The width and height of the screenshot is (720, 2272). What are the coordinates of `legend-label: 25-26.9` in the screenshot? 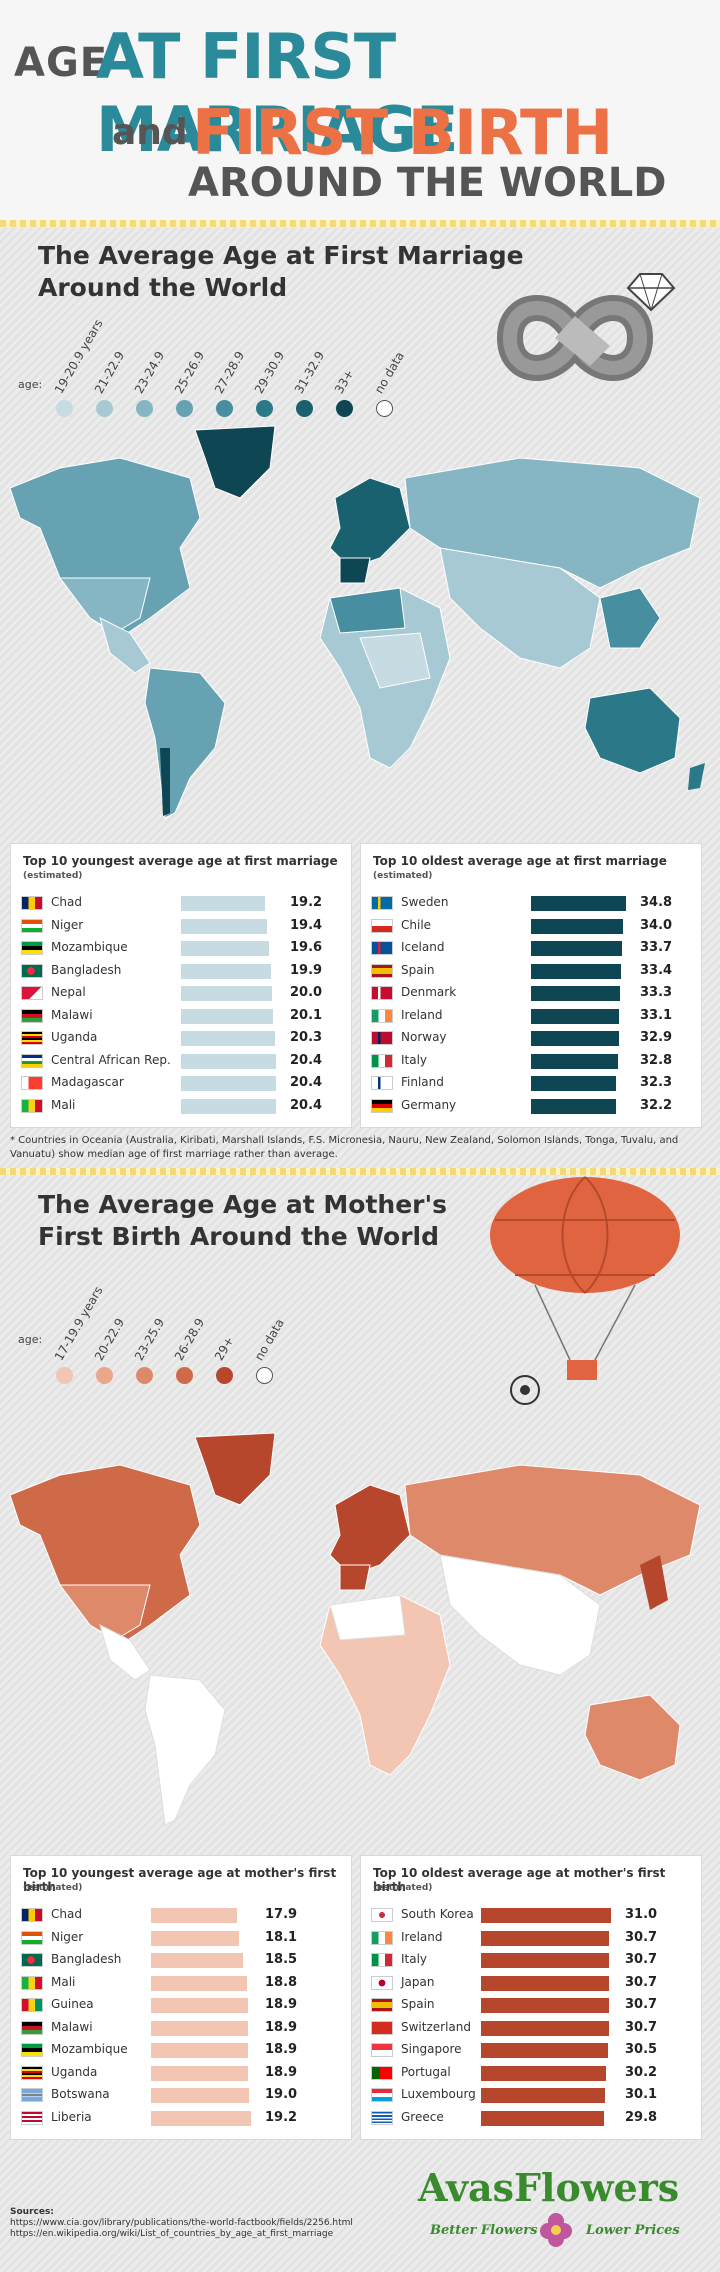 It's located at (189, 372).